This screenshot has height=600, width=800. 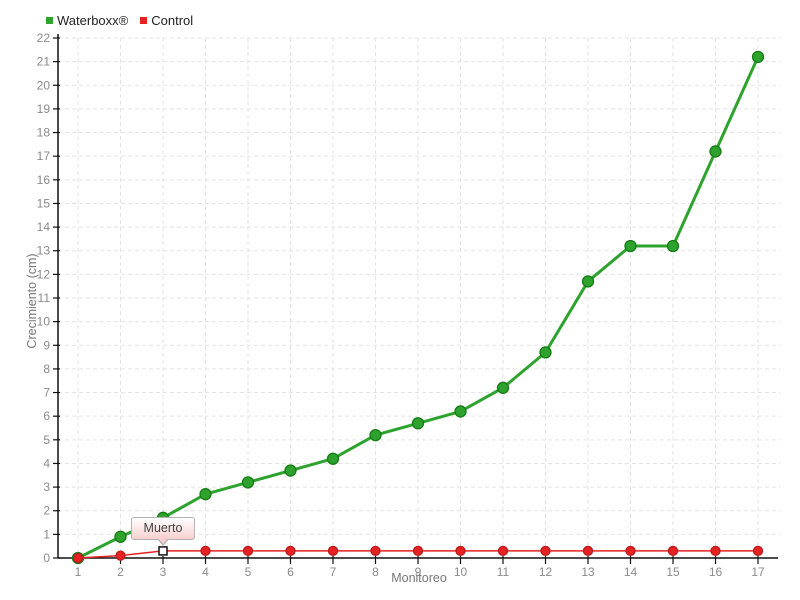 I want to click on legend-item-control: Control, so click(x=166, y=20).